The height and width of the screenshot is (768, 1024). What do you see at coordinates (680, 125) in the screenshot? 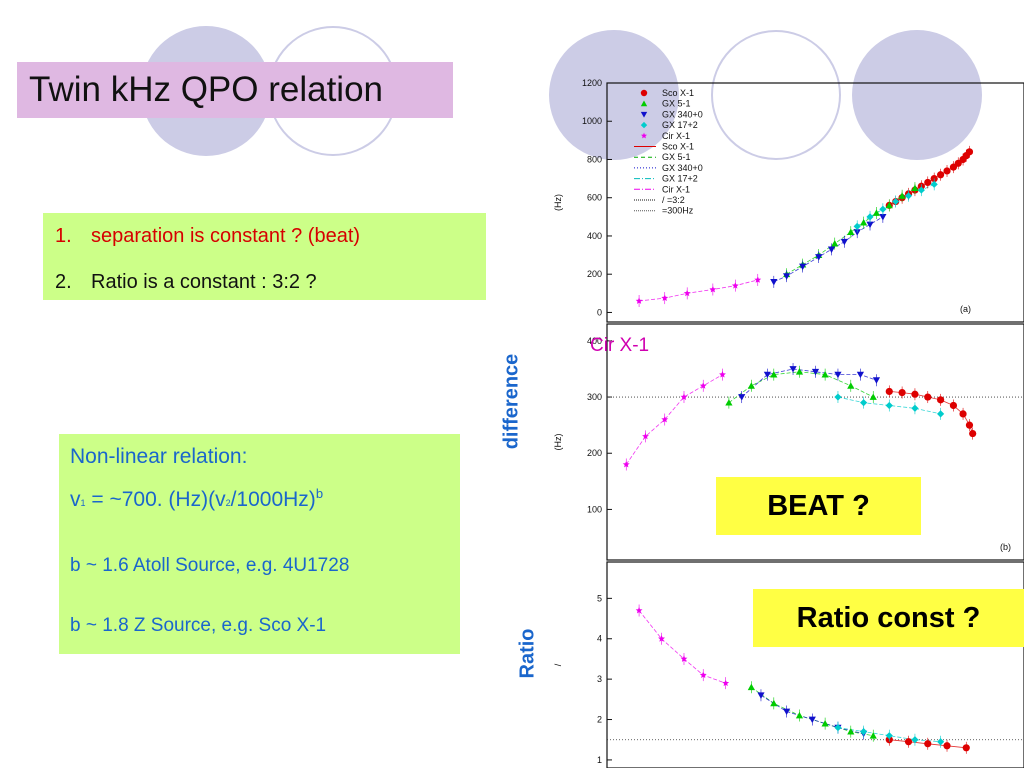
I see `legend-label-3: GX 17+2` at bounding box center [680, 125].